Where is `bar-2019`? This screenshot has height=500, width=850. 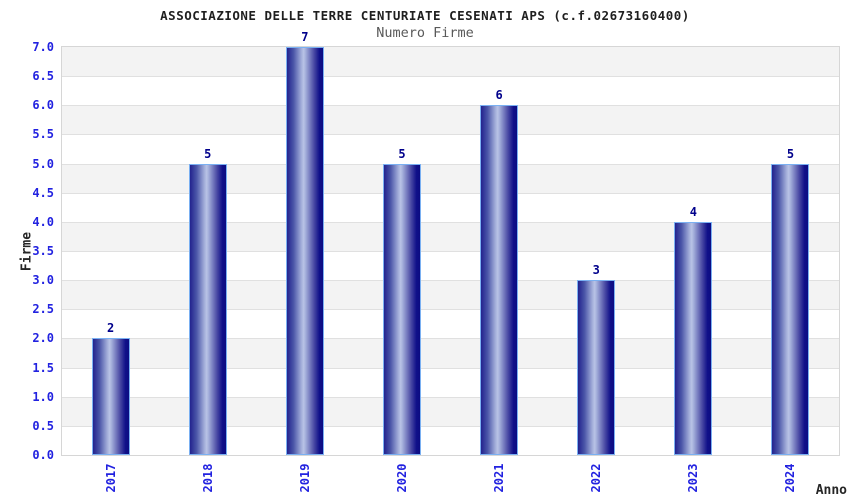
bar-2019 is located at coordinates (304, 251).